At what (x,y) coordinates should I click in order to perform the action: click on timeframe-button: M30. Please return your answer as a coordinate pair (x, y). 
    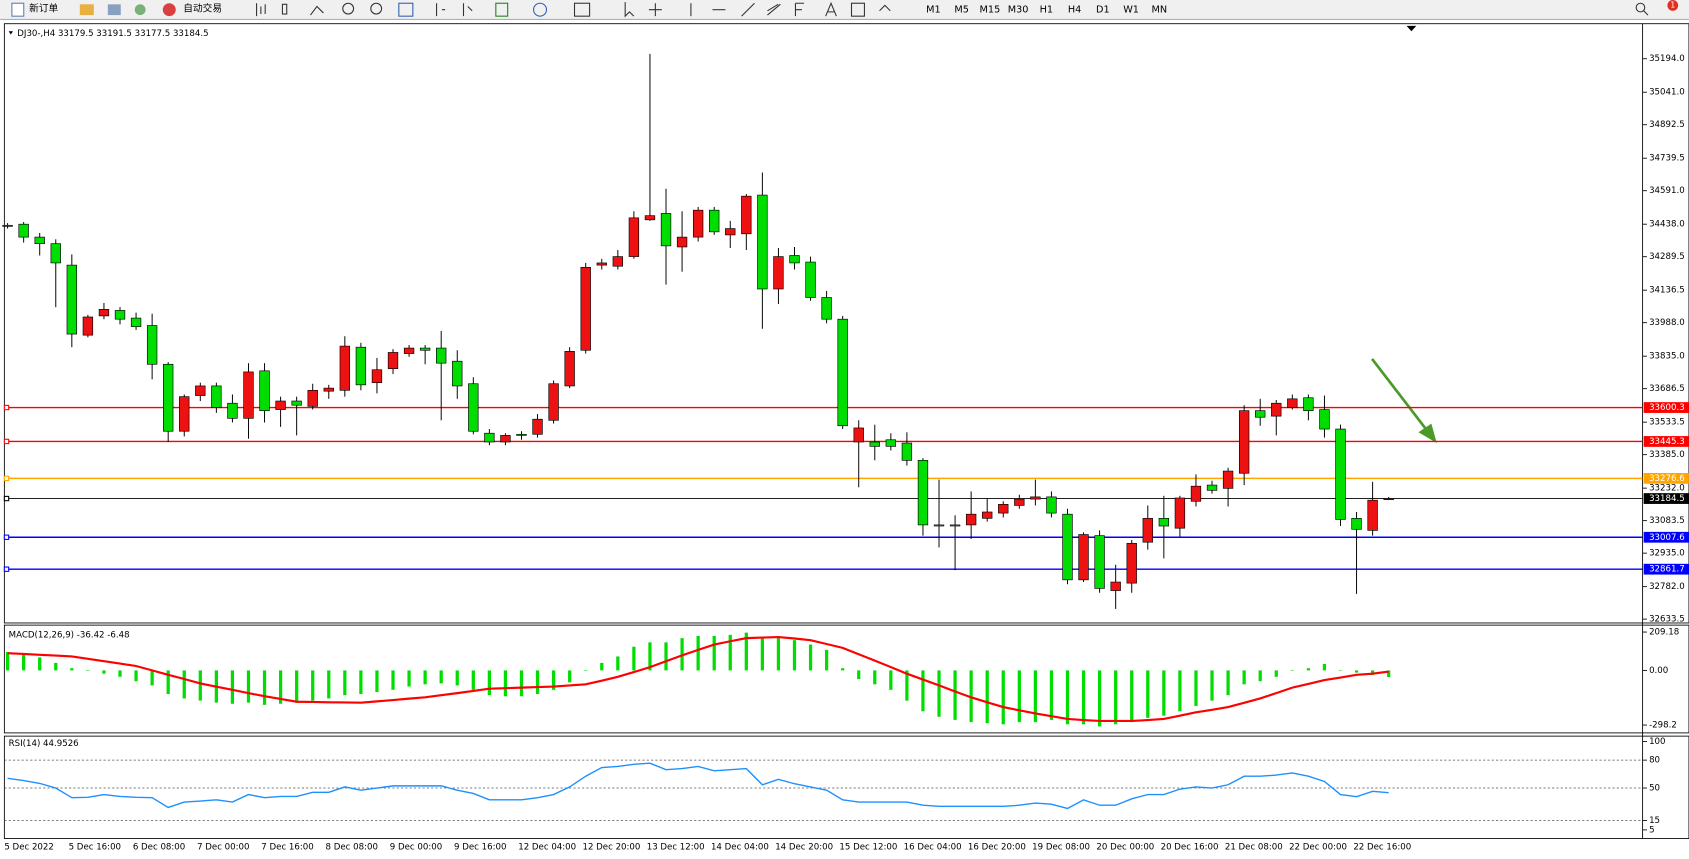
    Looking at the image, I should click on (1018, 10).